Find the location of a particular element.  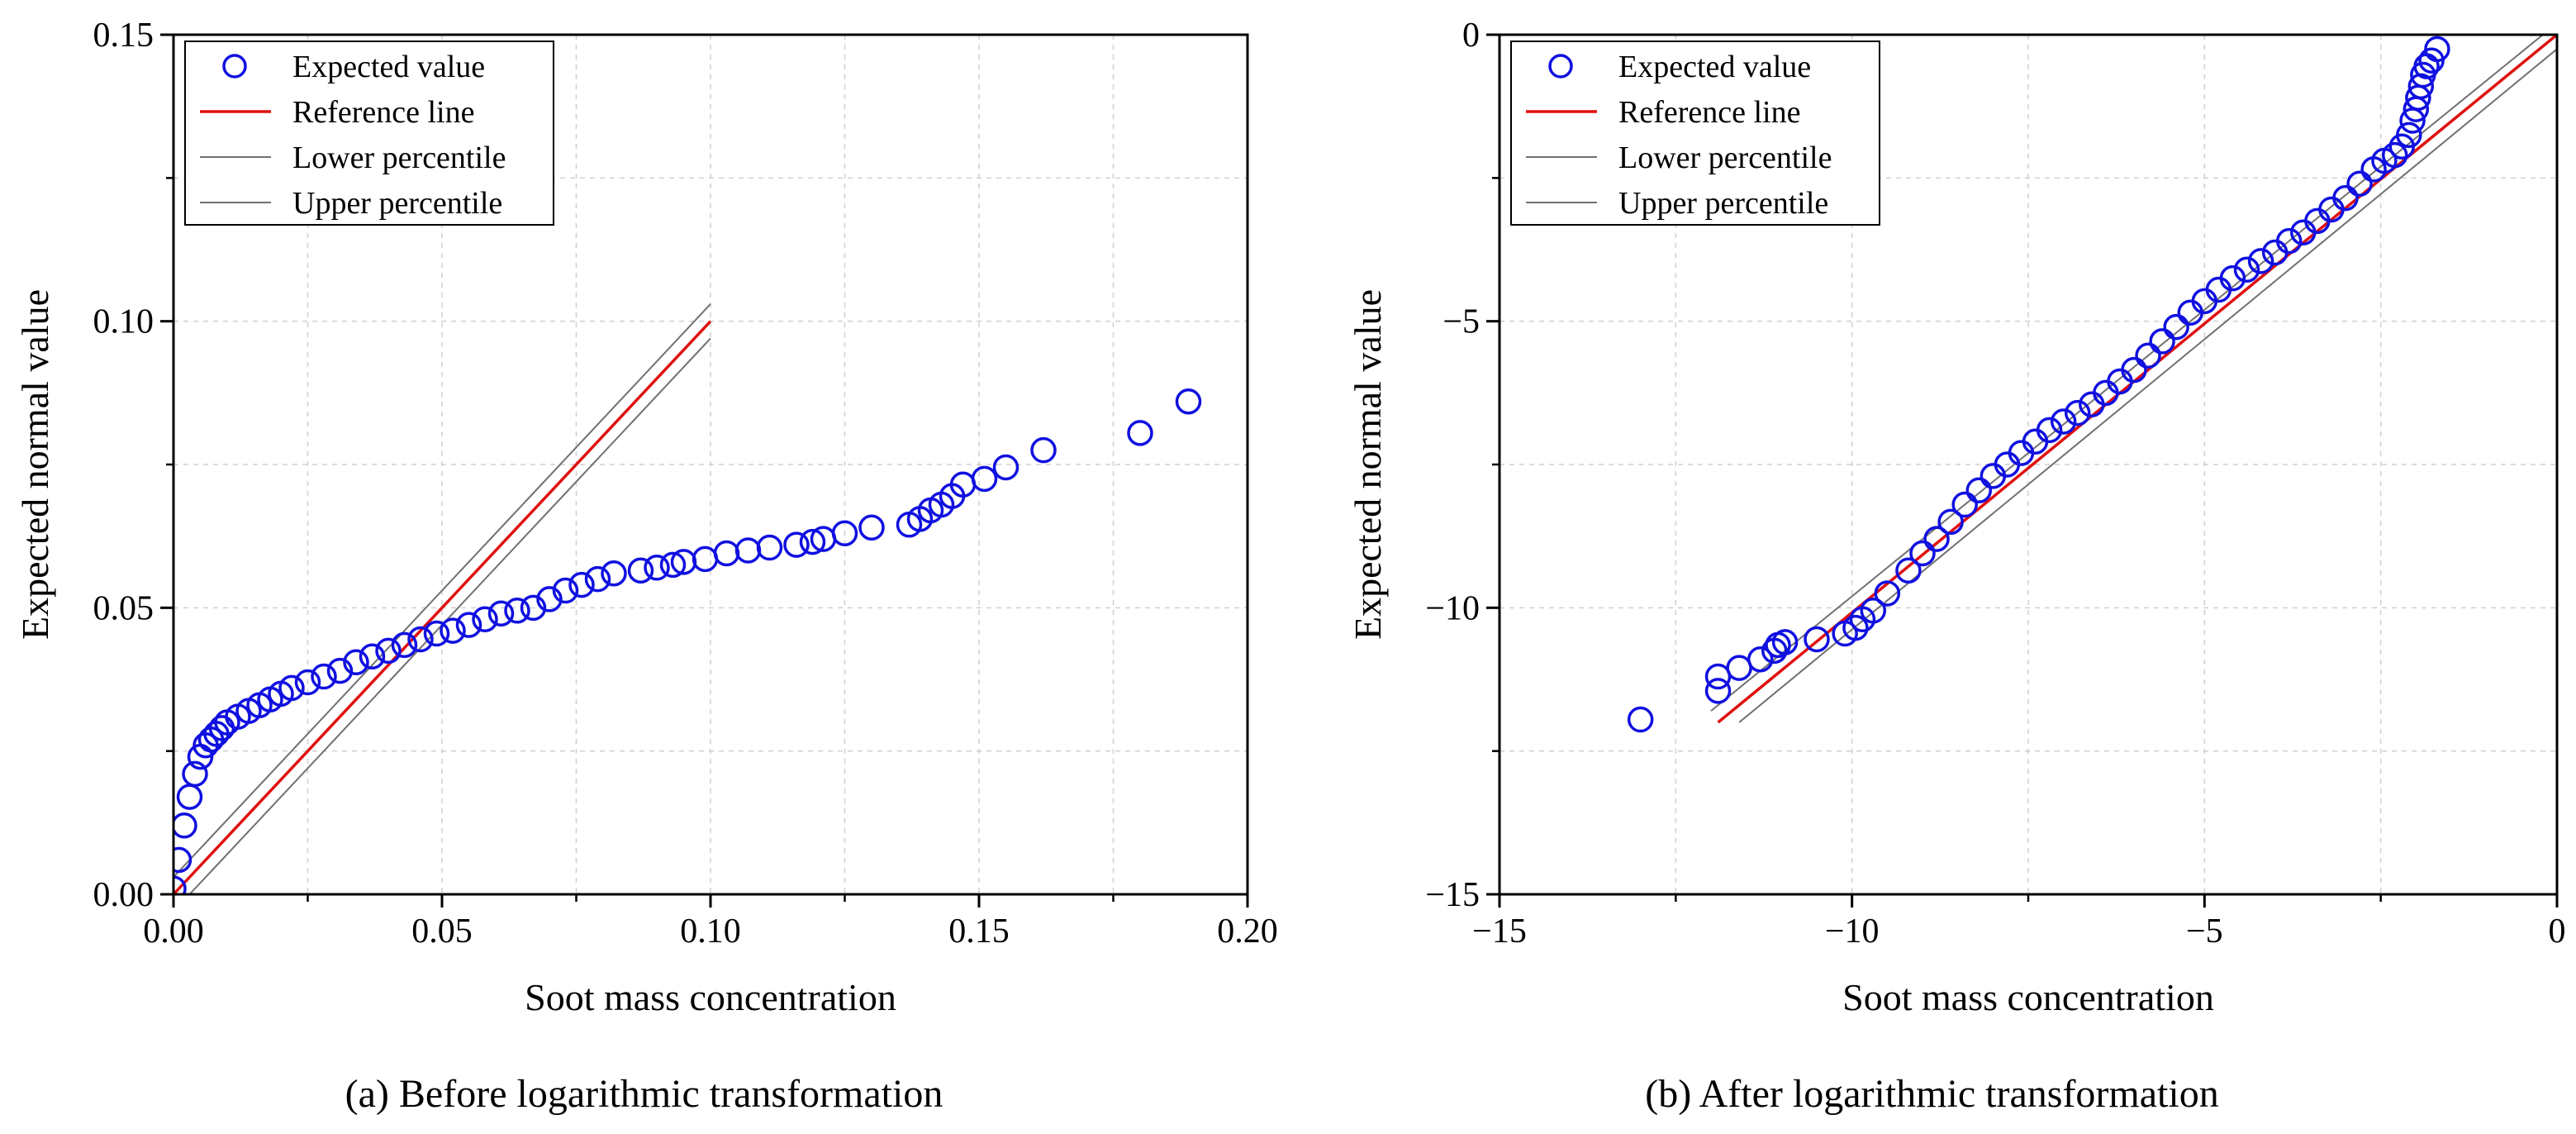

chart-a-legend-label-0: Expected value is located at coordinates (388, 67).